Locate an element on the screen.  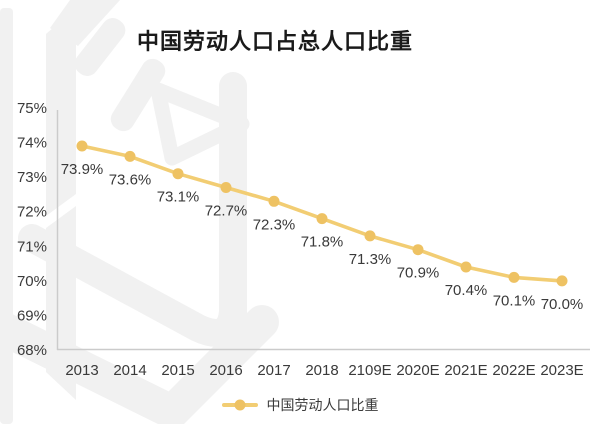
x-axis-tick-label: 2015 is located at coordinates (177, 370).